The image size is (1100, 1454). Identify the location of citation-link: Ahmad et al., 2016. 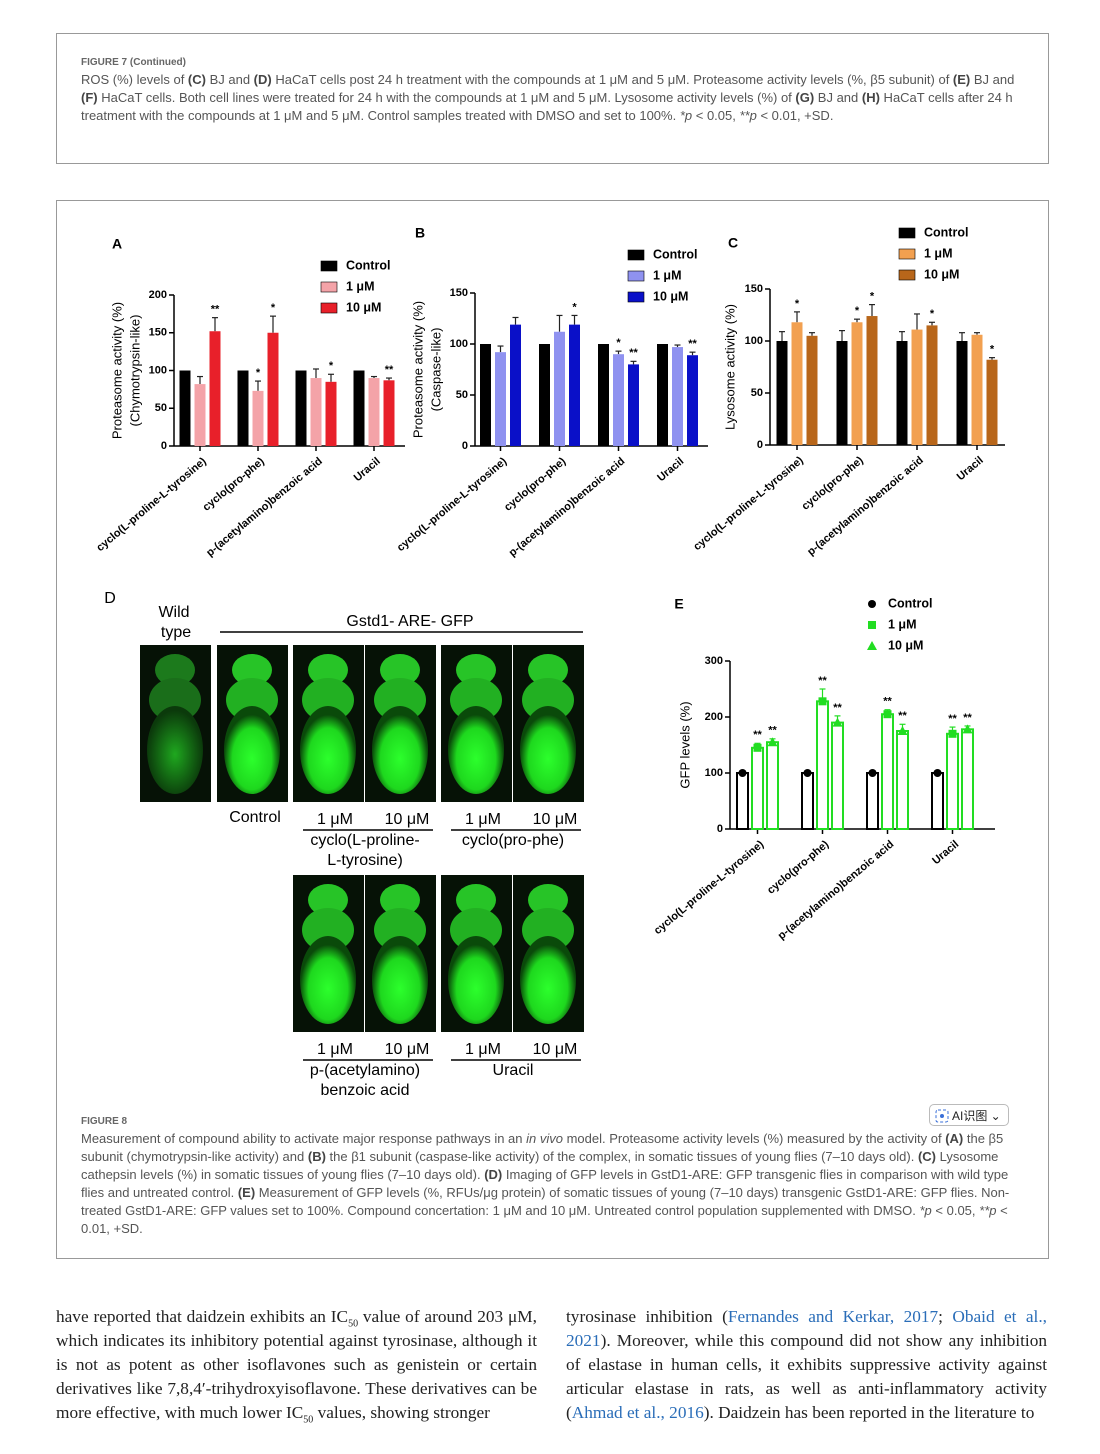
(637, 1412).